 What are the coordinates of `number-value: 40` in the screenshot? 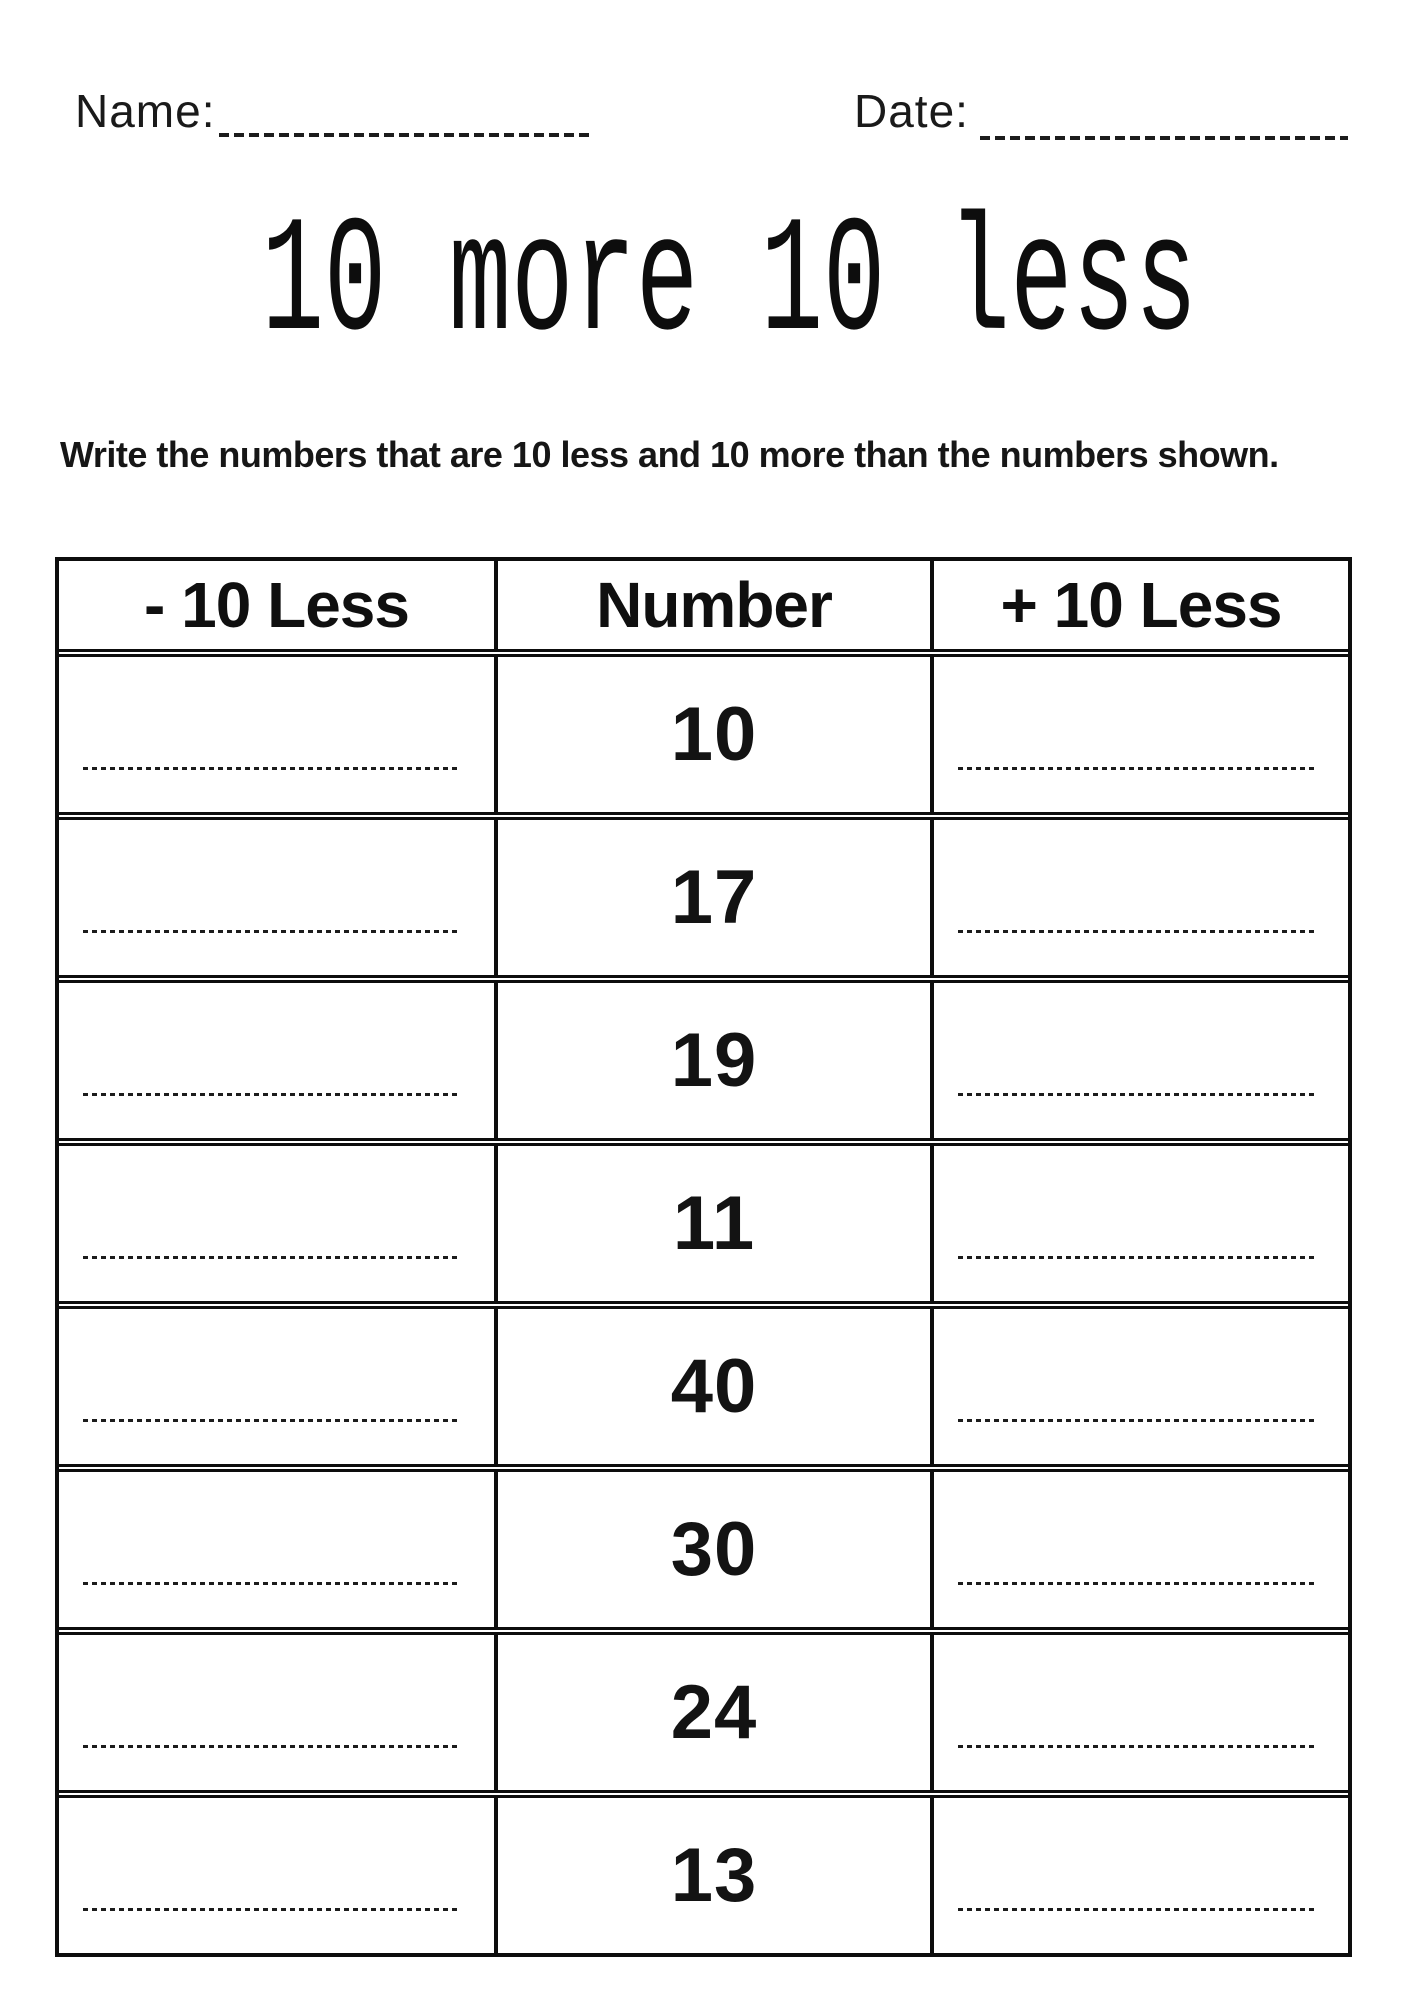 It's located at (714, 1386).